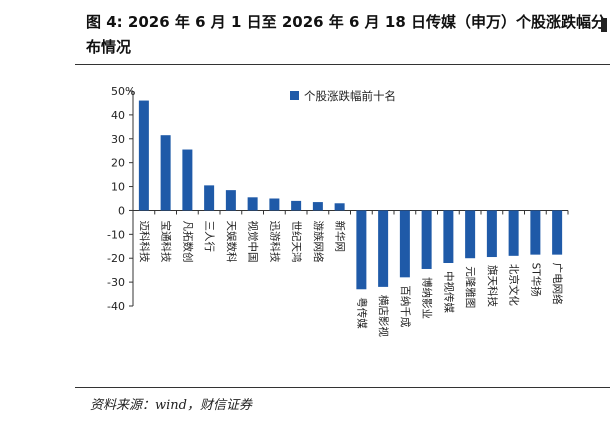  What do you see at coordinates (118, 115) in the screenshot?
I see `y-tick-label: 40` at bounding box center [118, 115].